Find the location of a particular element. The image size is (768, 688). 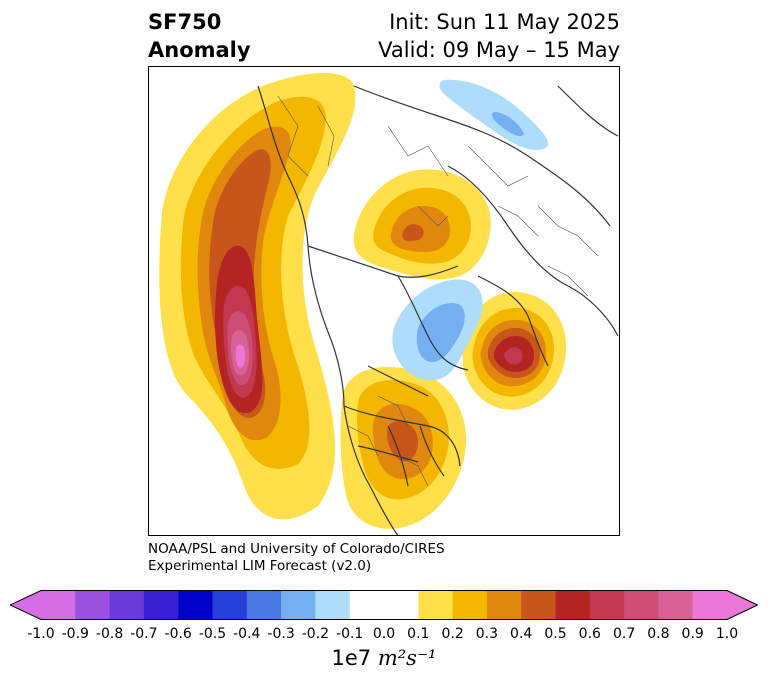

anomaly-label: Anomaly is located at coordinates (199, 50).